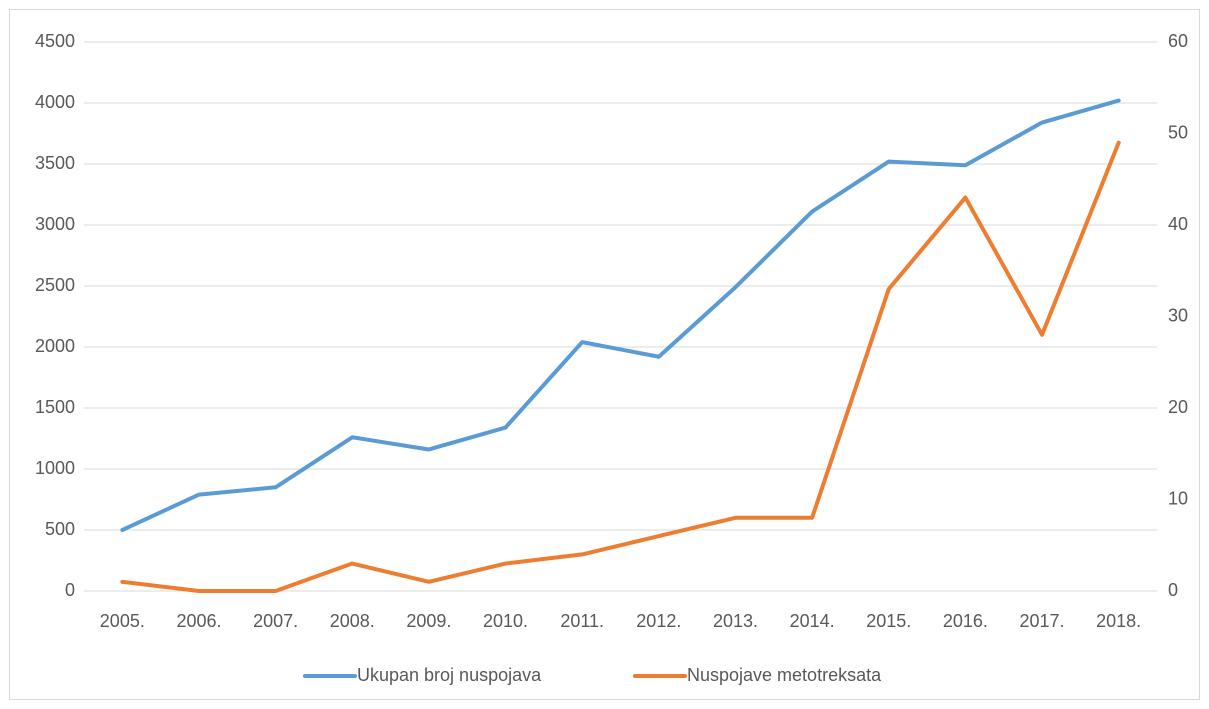 The image size is (1209, 709). Describe the element at coordinates (888, 621) in the screenshot. I see `x-tick-label: 2015.` at that location.